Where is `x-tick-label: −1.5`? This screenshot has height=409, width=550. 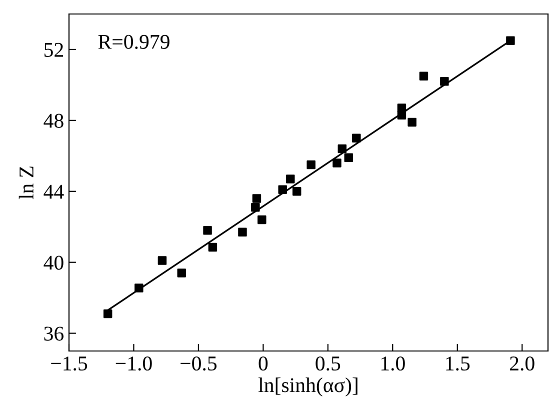
x-tick-label: −1.5 is located at coordinates (69, 363).